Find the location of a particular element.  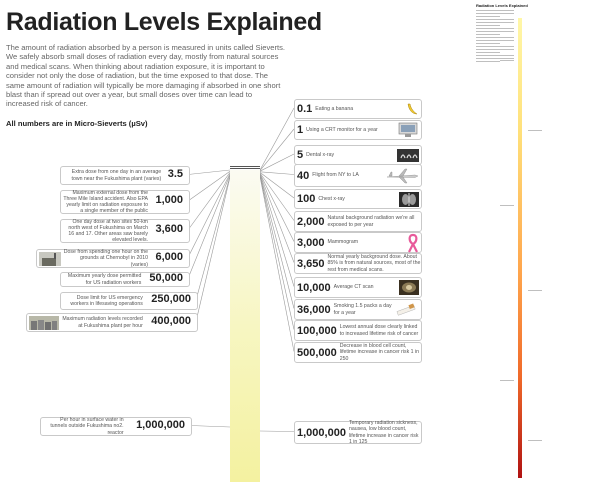

crt-monitor-icon is located at coordinates (408, 130).